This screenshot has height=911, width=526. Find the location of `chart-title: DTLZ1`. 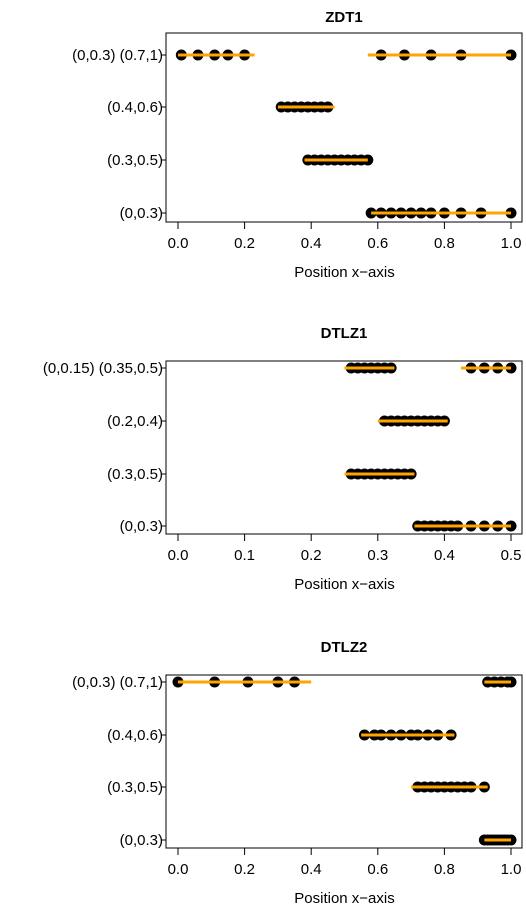

chart-title: DTLZ1 is located at coordinates (344, 333).